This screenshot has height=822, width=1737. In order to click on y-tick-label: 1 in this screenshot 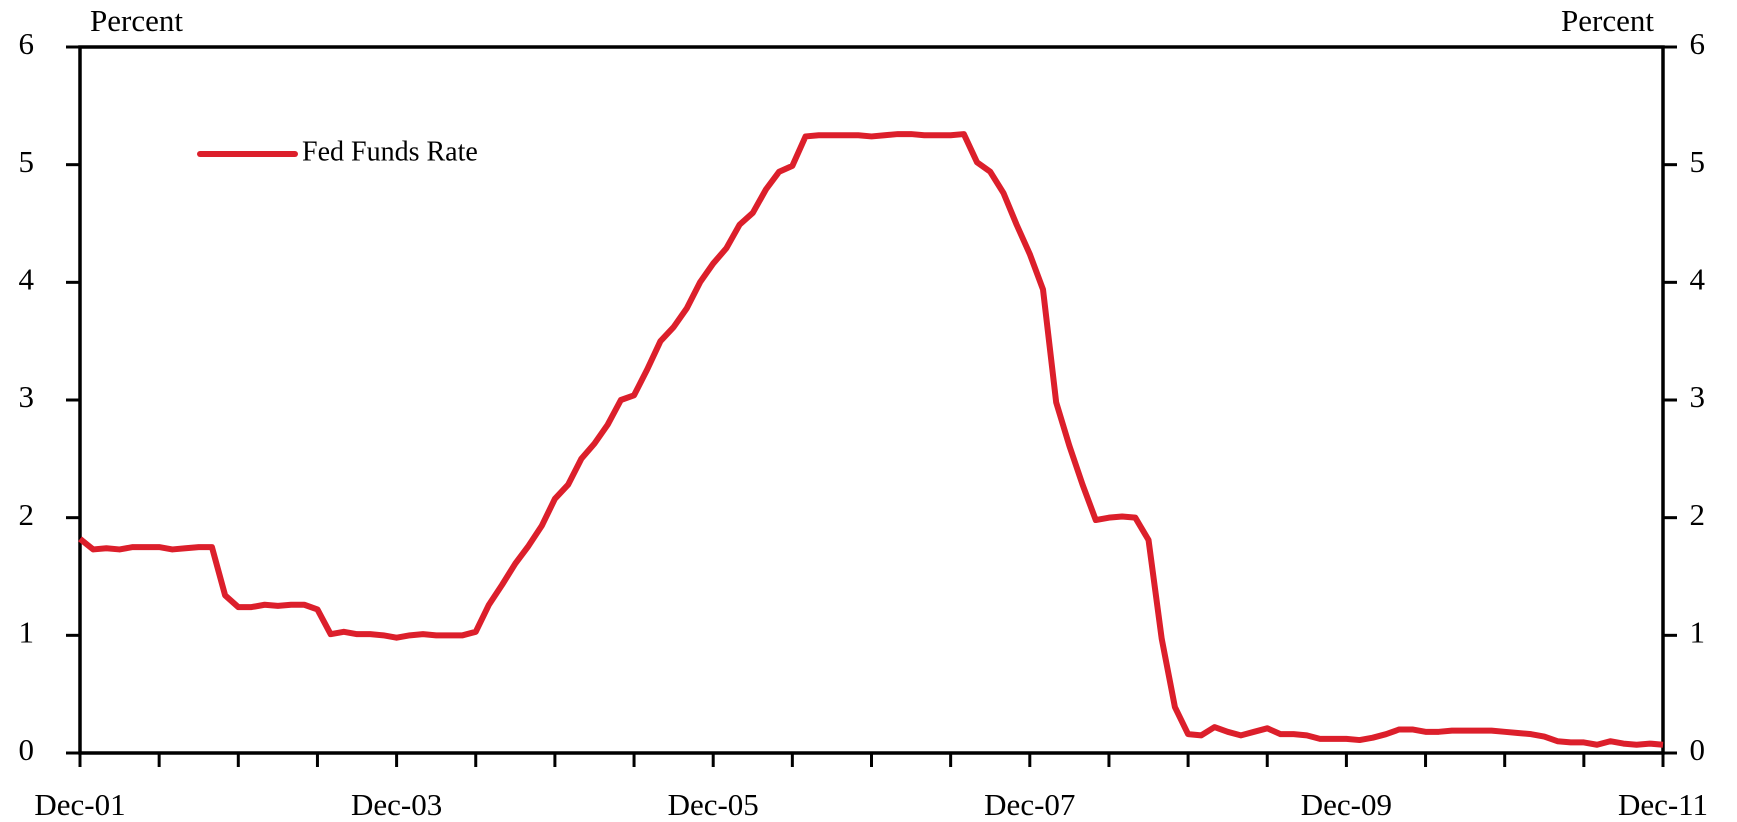, I will do `click(27, 631)`.